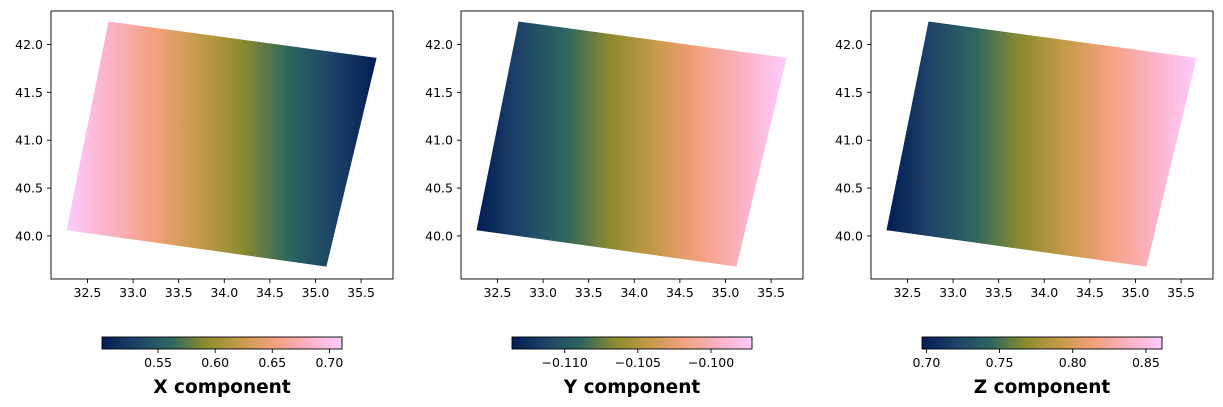 The width and height of the screenshot is (1223, 407). Describe the element at coordinates (1042, 387) in the screenshot. I see `colorbar-label: Z component` at that location.